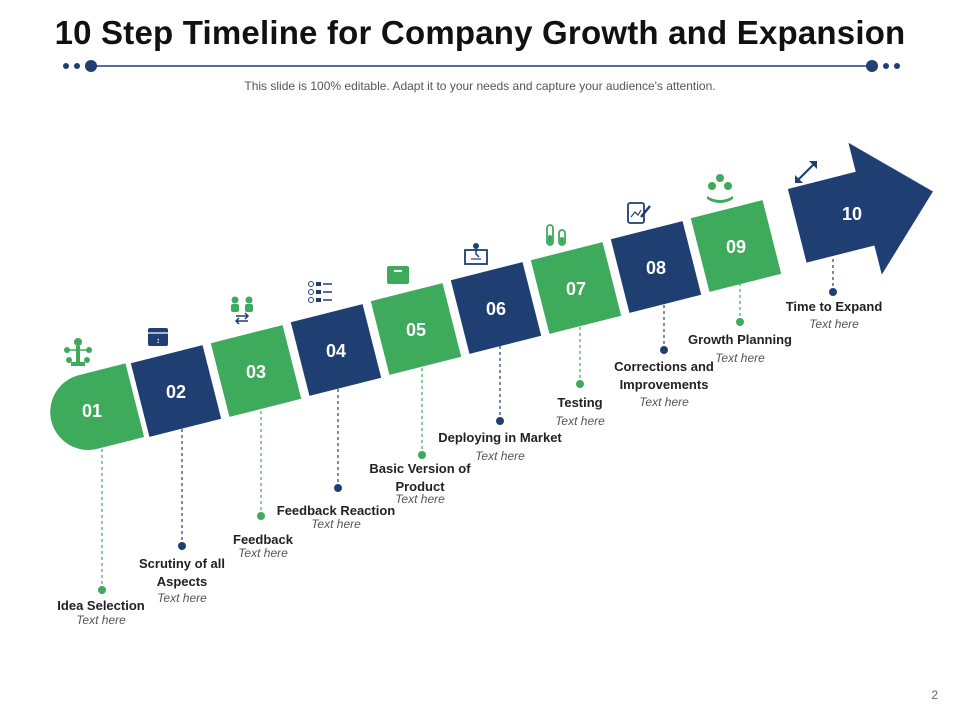 Image resolution: width=960 pixels, height=720 pixels. I want to click on step-number: 03, so click(256, 372).